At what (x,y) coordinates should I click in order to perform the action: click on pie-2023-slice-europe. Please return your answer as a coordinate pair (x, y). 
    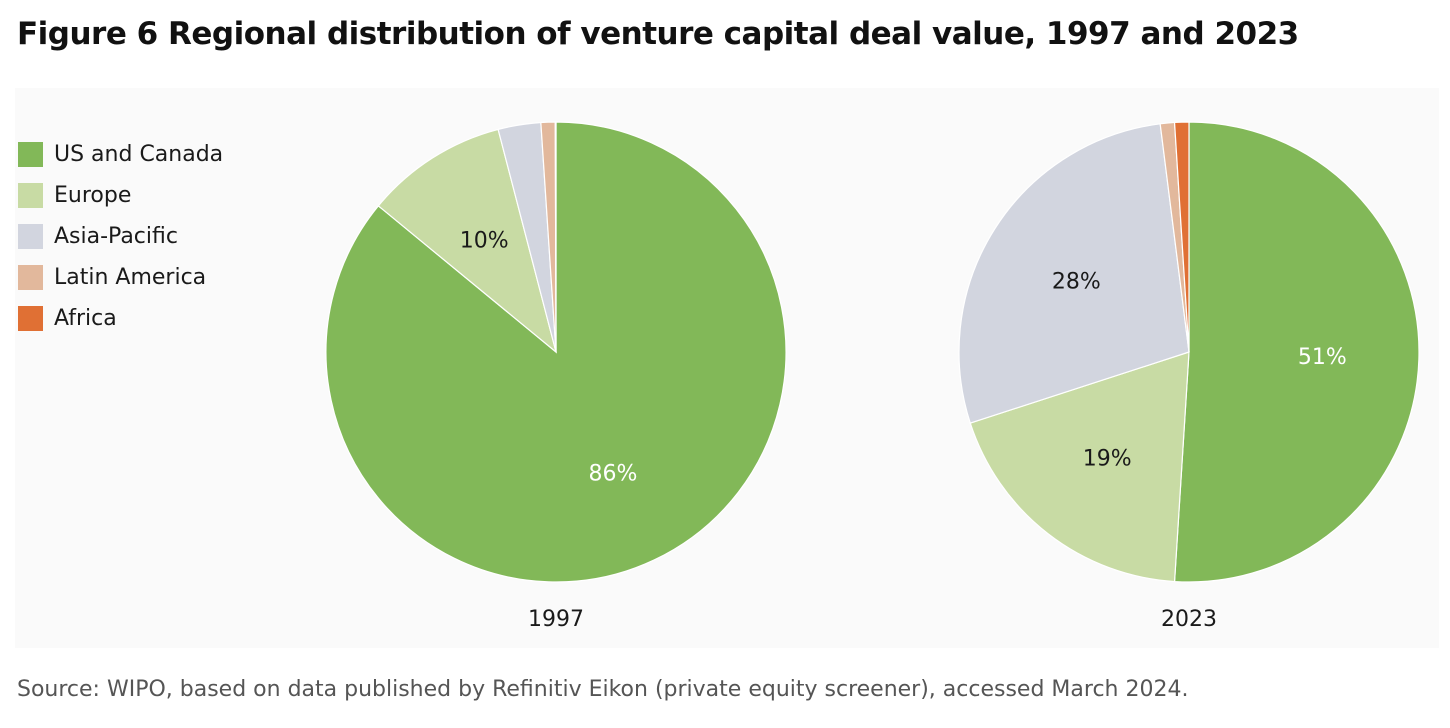
    Looking at the image, I should click on (1079, 467).